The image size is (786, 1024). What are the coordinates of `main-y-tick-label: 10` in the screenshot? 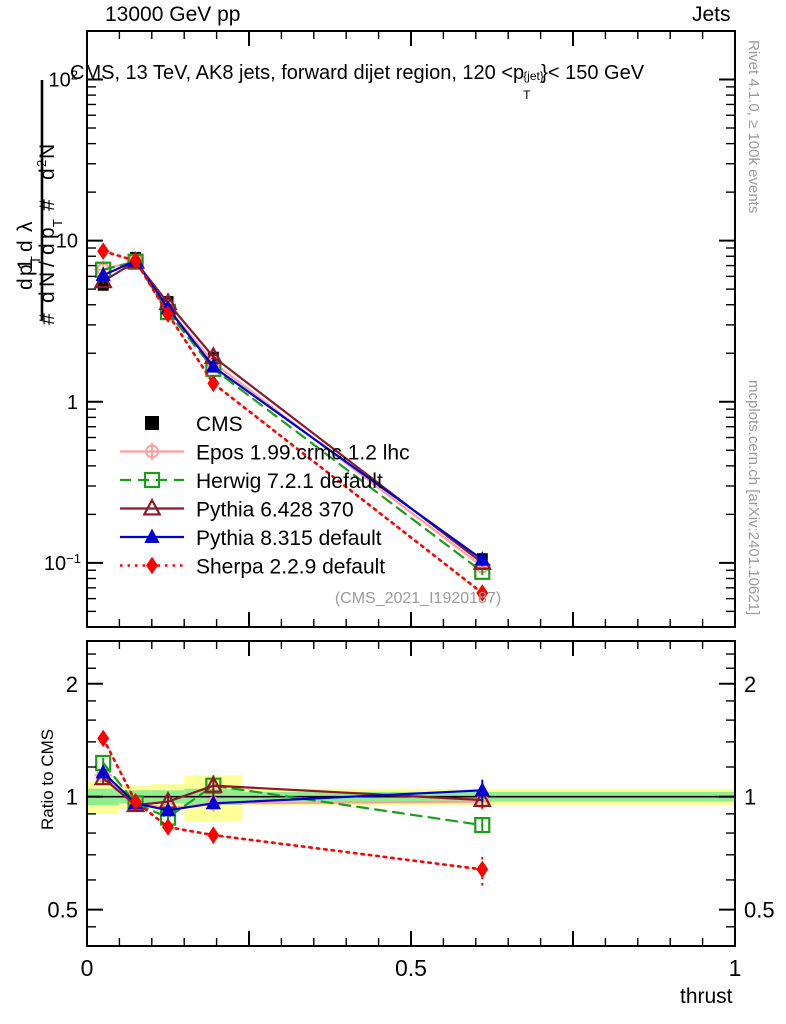 It's located at (67, 242).